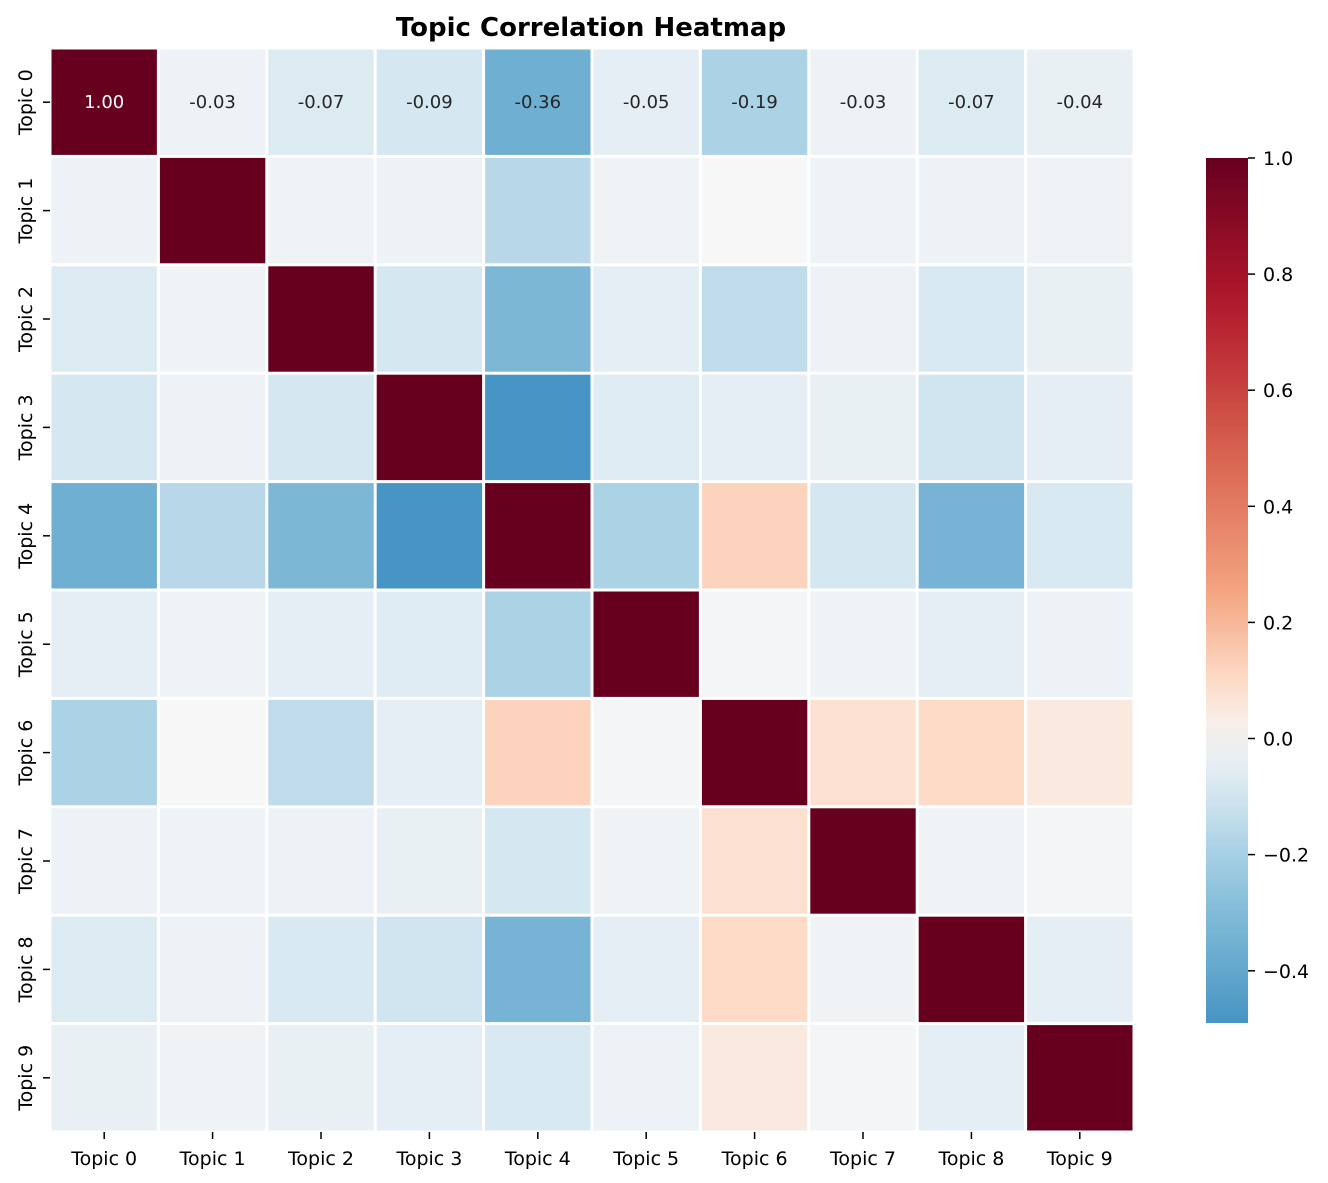 This screenshot has height=1183, width=1328. I want to click on x-tick-label: Topic 1, so click(212, 1159).